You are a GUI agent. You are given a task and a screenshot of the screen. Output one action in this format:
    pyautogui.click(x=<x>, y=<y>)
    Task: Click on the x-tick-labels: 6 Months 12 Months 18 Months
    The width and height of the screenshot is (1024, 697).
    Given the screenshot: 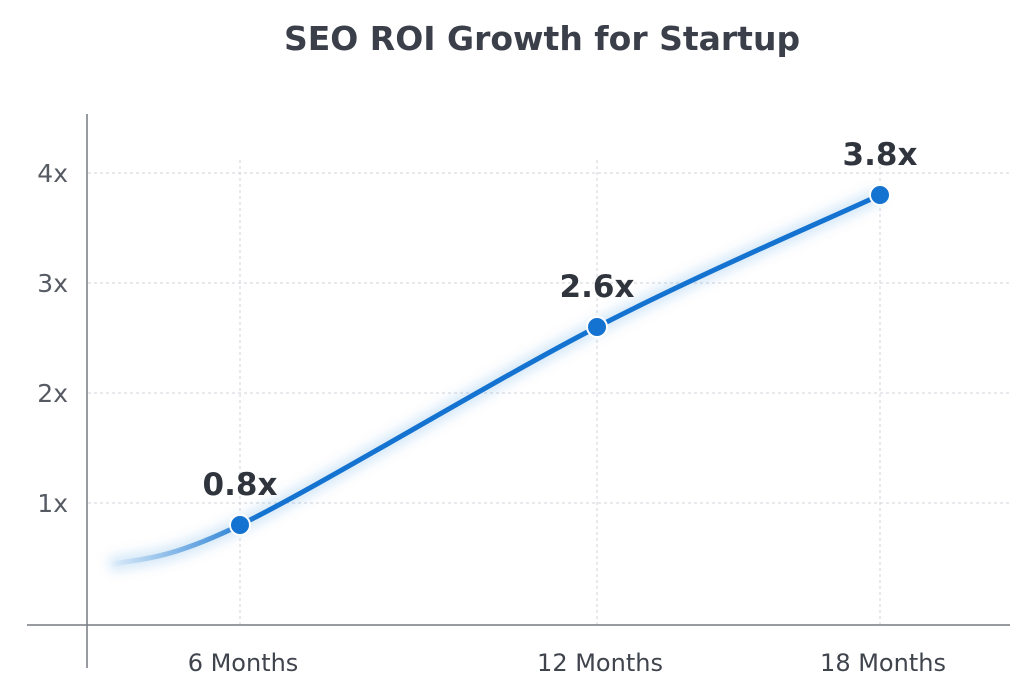 What is the action you would take?
    pyautogui.click(x=567, y=663)
    